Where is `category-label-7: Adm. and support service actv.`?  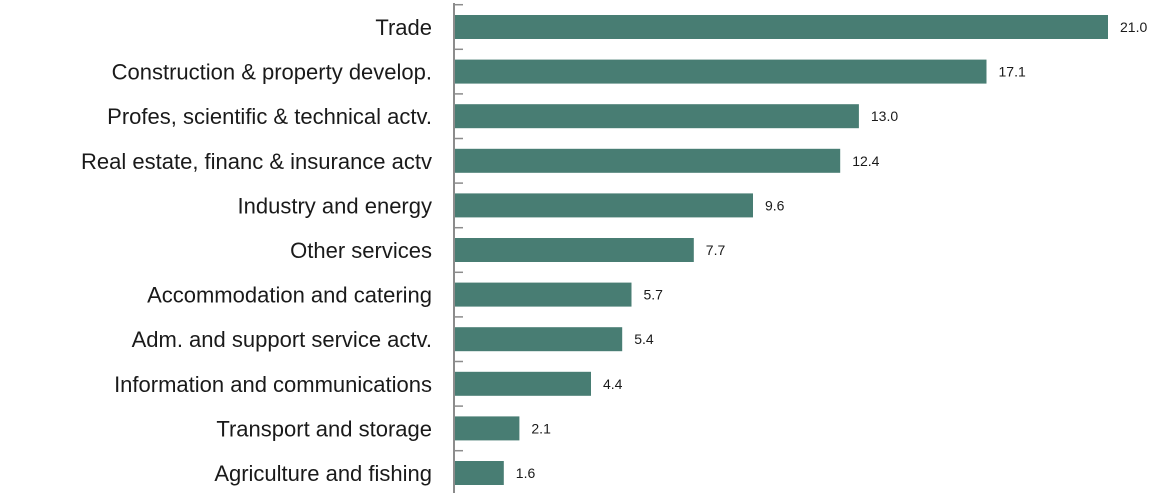
category-label-7: Adm. and support service actv. is located at coordinates (282, 339).